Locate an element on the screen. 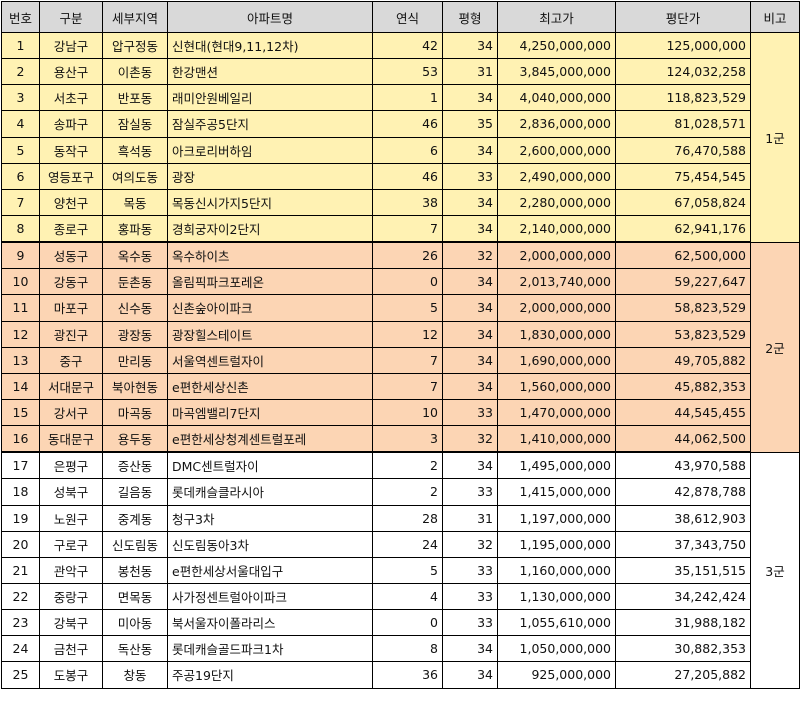  row-max-price: 1,410,000,000 is located at coordinates (556, 439).